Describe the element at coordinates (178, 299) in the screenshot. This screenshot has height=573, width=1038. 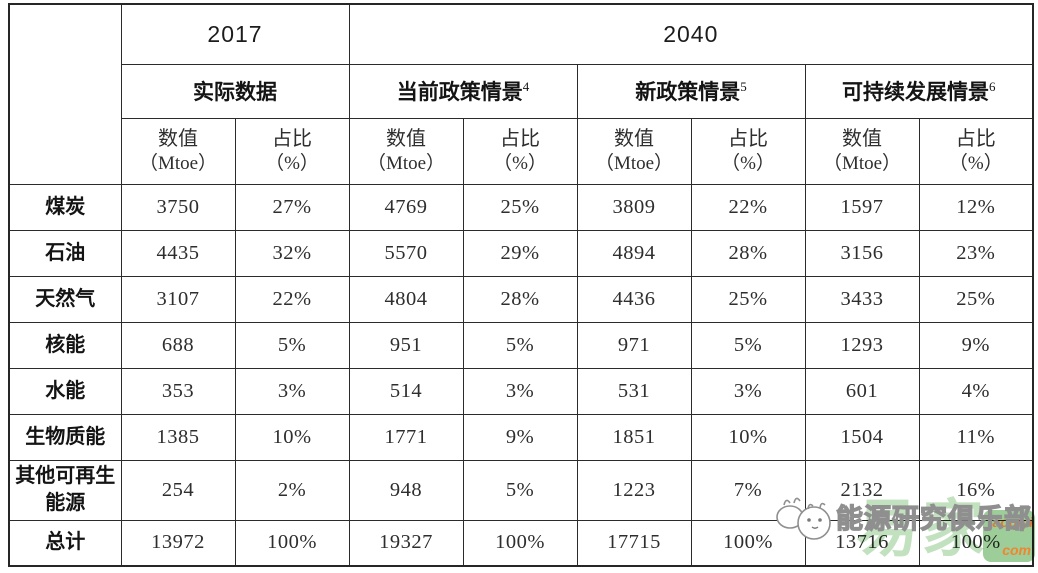
I see `cell-value: 3107` at that location.